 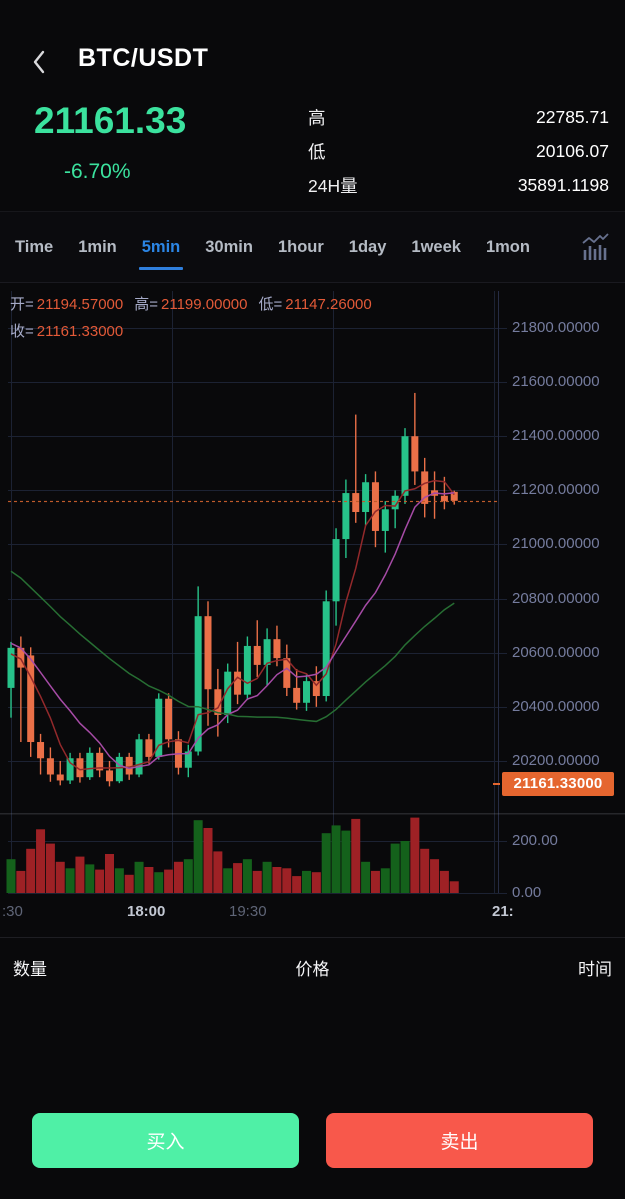 I want to click on time-axis: :30 18:00 19:30 21:, so click(x=312, y=912).